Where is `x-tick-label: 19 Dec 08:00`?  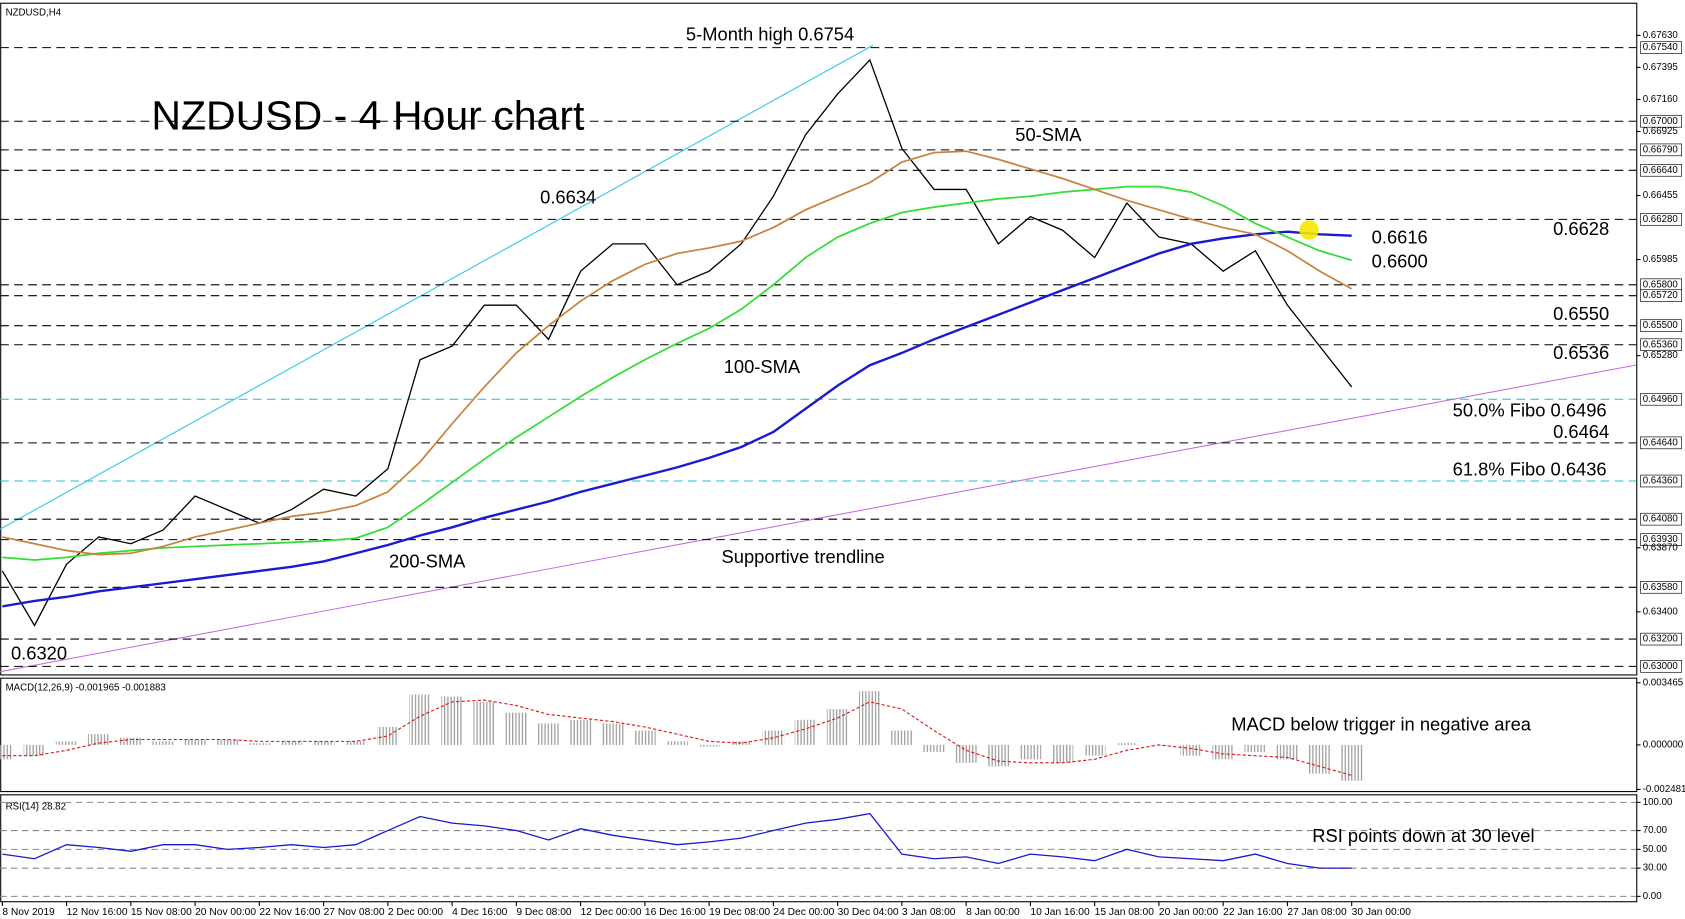
x-tick-label: 19 Dec 08:00 is located at coordinates (739, 912).